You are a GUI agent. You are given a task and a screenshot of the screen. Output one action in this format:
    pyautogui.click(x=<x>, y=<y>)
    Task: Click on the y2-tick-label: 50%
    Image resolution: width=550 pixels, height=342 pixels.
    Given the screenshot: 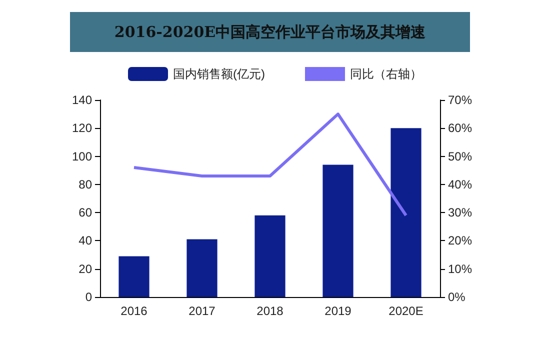 What is the action you would take?
    pyautogui.click(x=460, y=156)
    